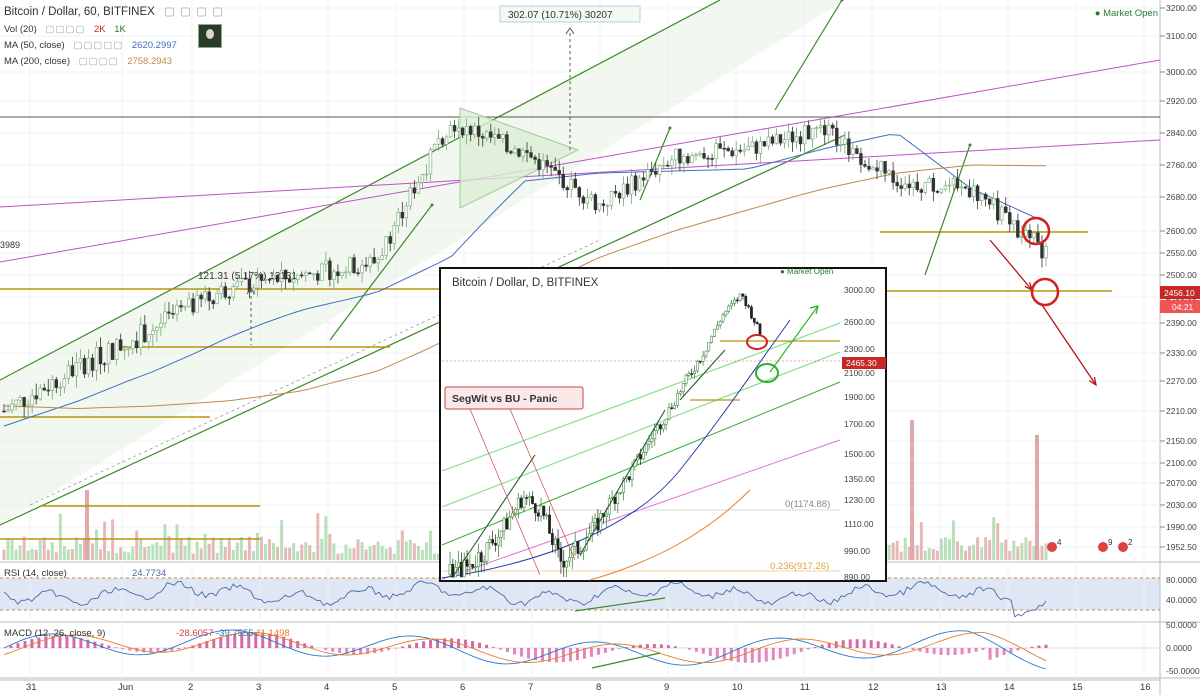 The image size is (1200, 695). What do you see at coordinates (598, 687) in the screenshot?
I see `time-tick-label: 8` at bounding box center [598, 687].